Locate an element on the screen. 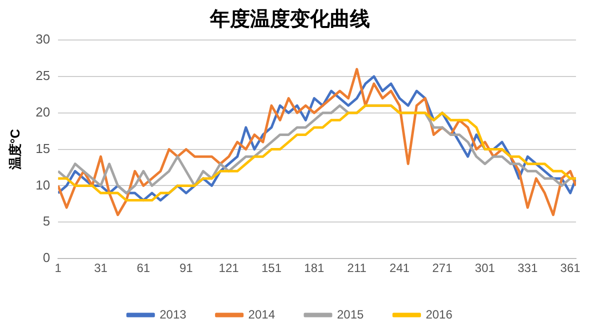 This screenshot has height=333, width=600. y-axis-title: 温度°C is located at coordinates (14, 149).